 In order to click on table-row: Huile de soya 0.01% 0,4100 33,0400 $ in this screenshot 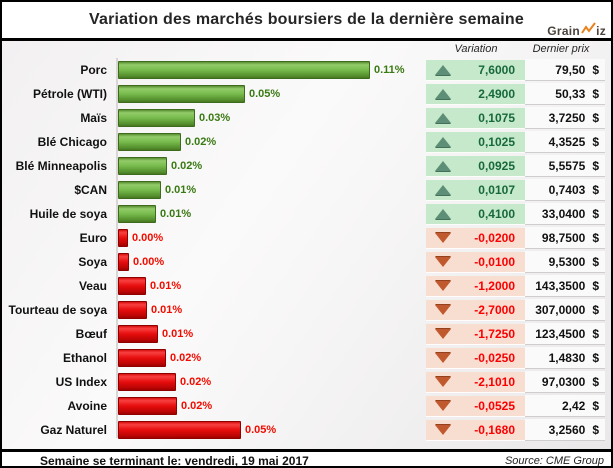, I will do `click(306, 214)`.